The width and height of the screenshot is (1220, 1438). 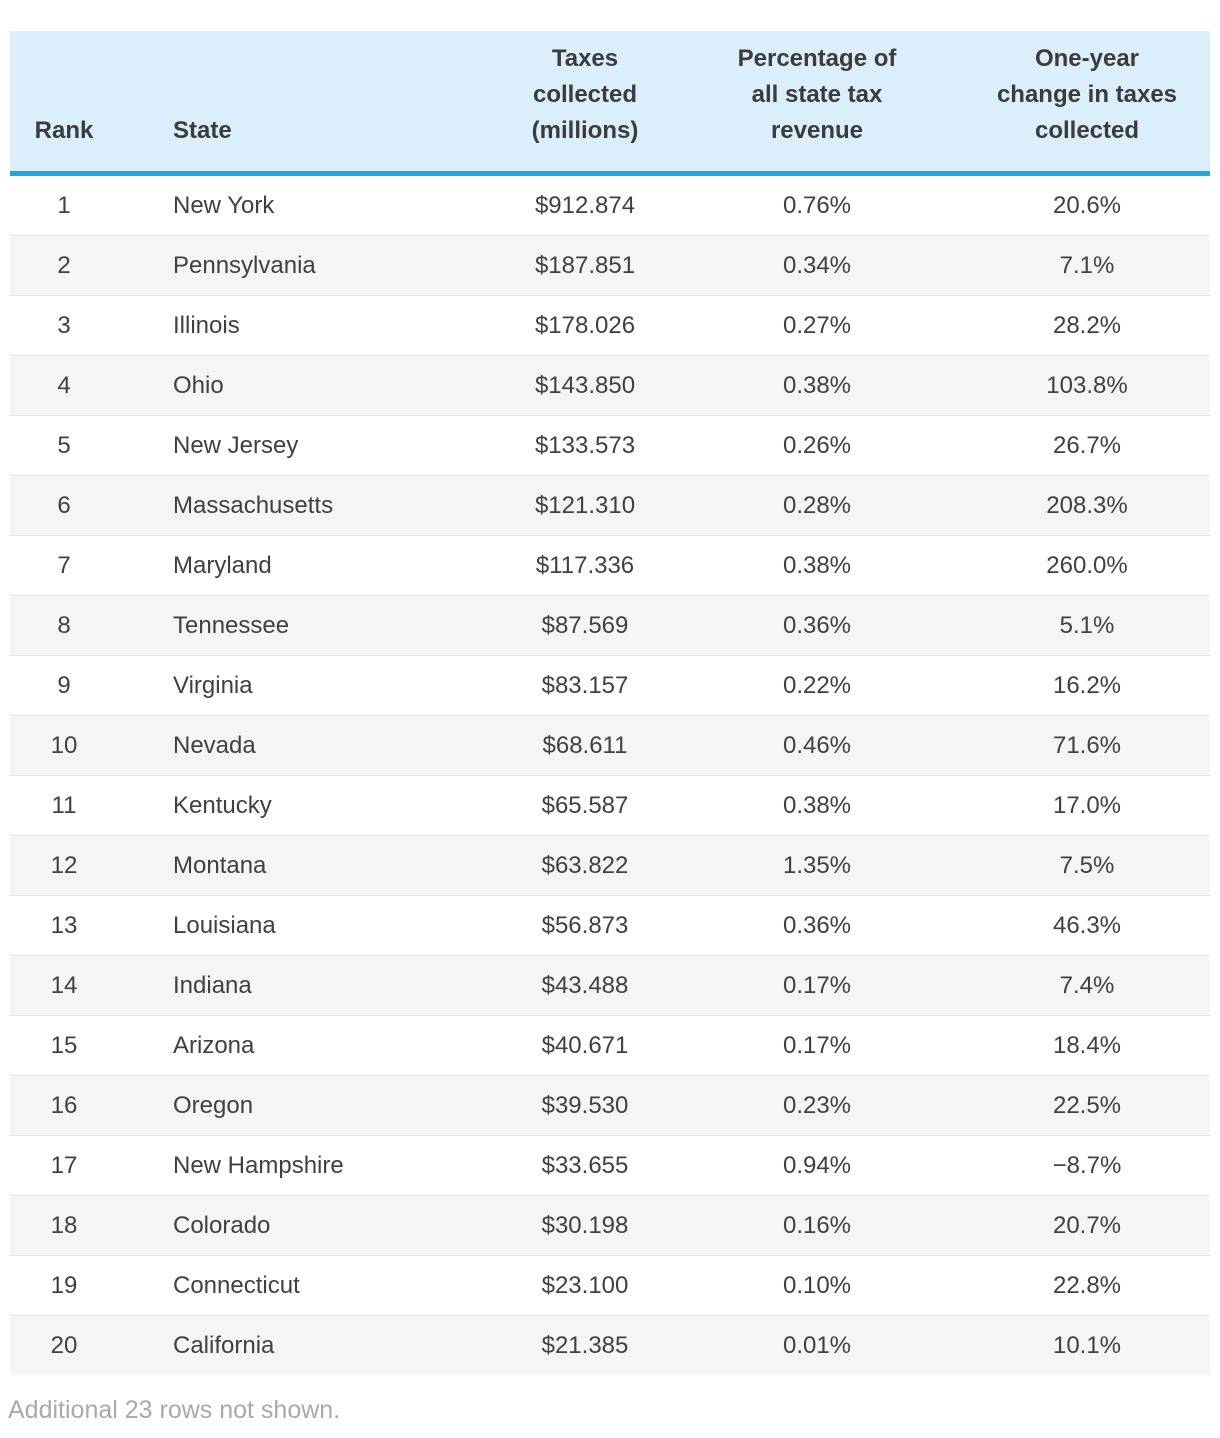 What do you see at coordinates (610, 1105) in the screenshot?
I see `table-row: 16 Oregon $39.530 0.23% 22.5%` at bounding box center [610, 1105].